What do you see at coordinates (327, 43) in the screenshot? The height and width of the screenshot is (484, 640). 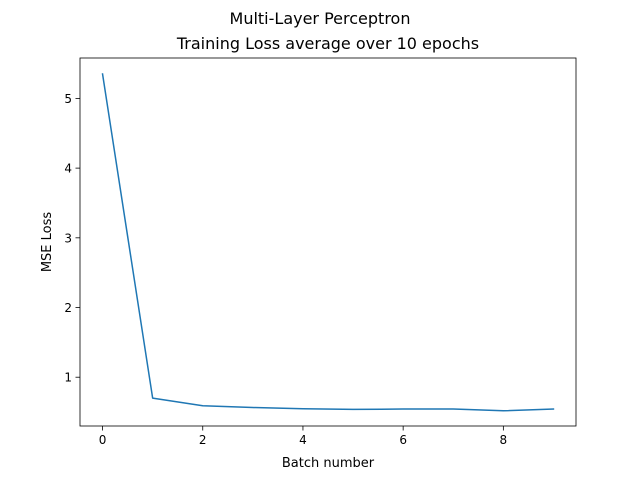 I see `chart-title: Training Loss average over 10 epochs` at bounding box center [327, 43].